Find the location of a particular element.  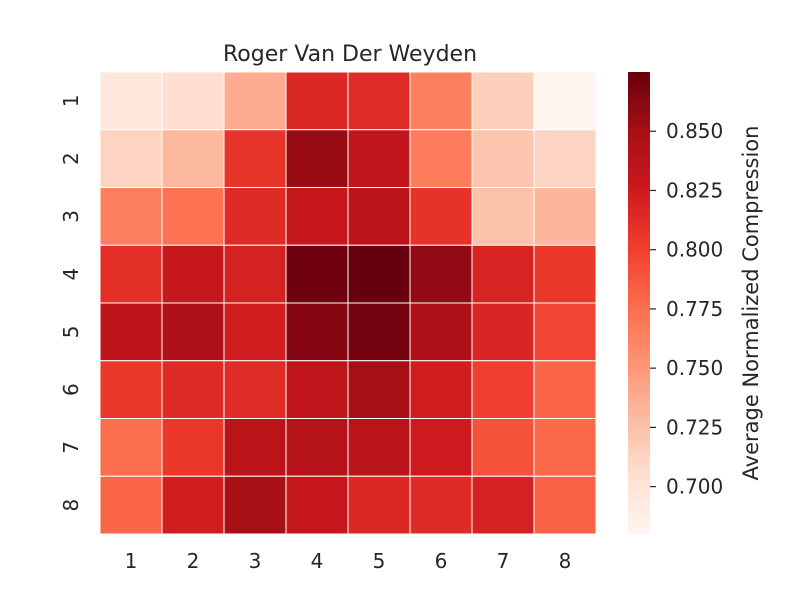

heatmap-cell-r3-c5 is located at coordinates (379, 216).